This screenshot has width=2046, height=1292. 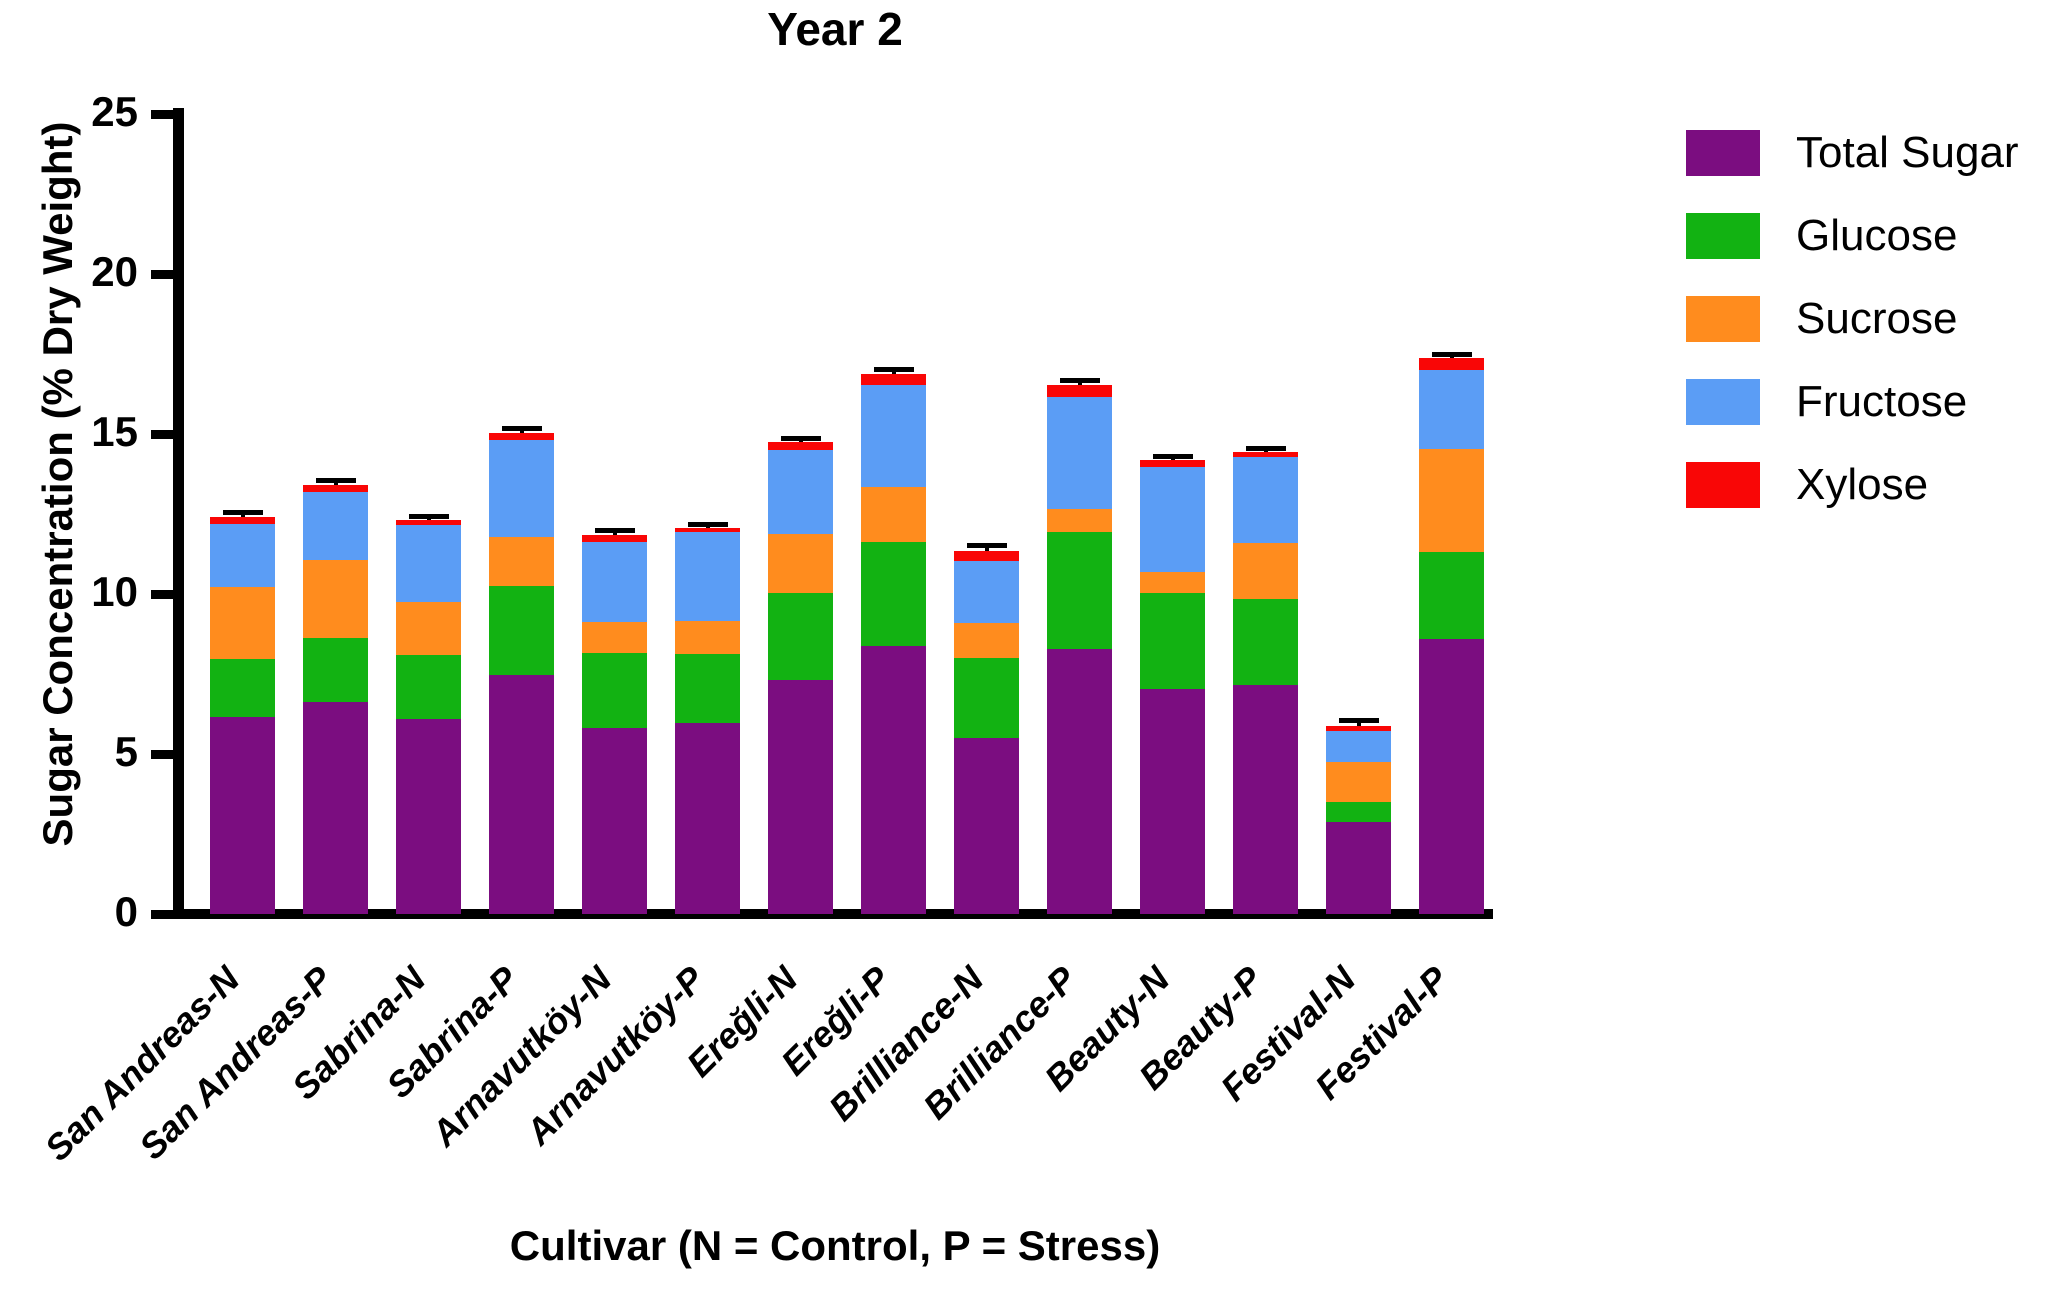 I want to click on bar-Arnavutköy-P, so click(x=707, y=721).